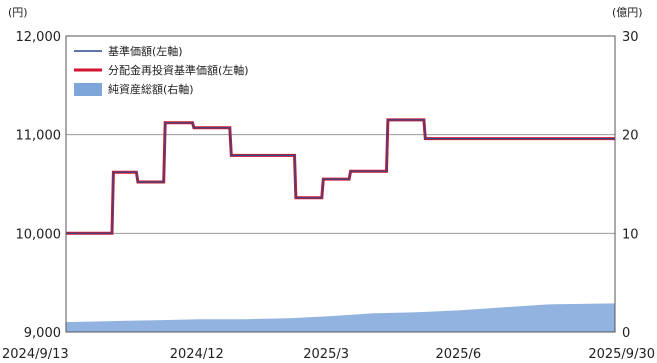 The width and height of the screenshot is (657, 363). I want to click on left-tick-label: 11,000, so click(39, 136).